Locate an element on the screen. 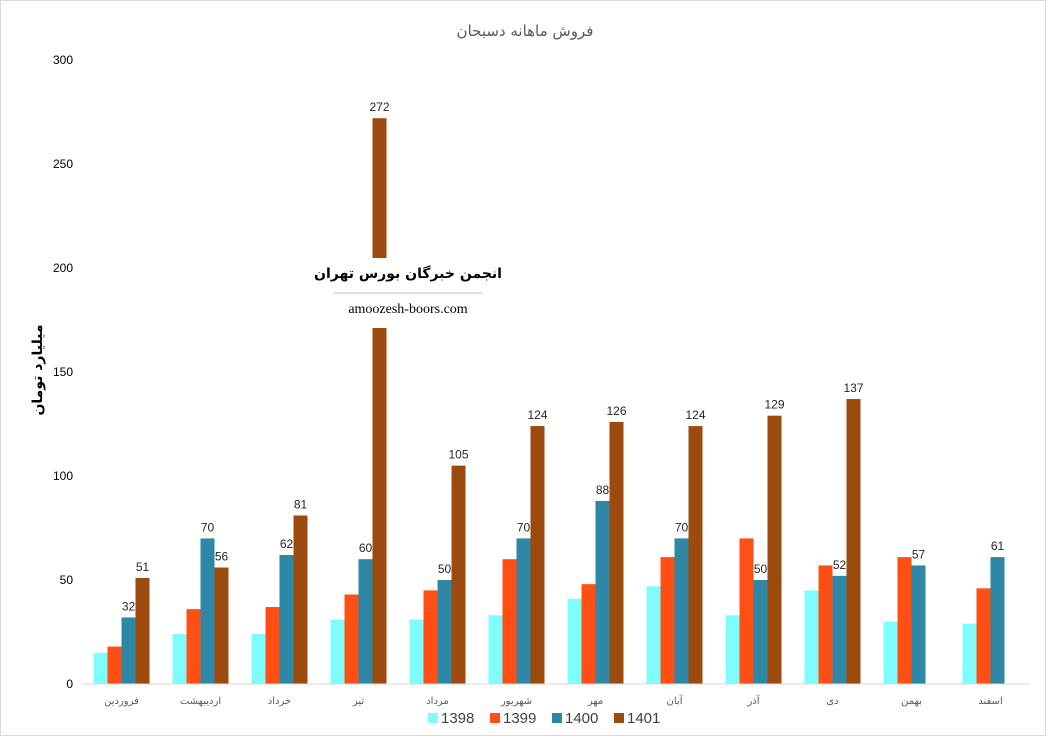 The height and width of the screenshot is (741, 1053). x-tick-label: اسفند is located at coordinates (990, 701).